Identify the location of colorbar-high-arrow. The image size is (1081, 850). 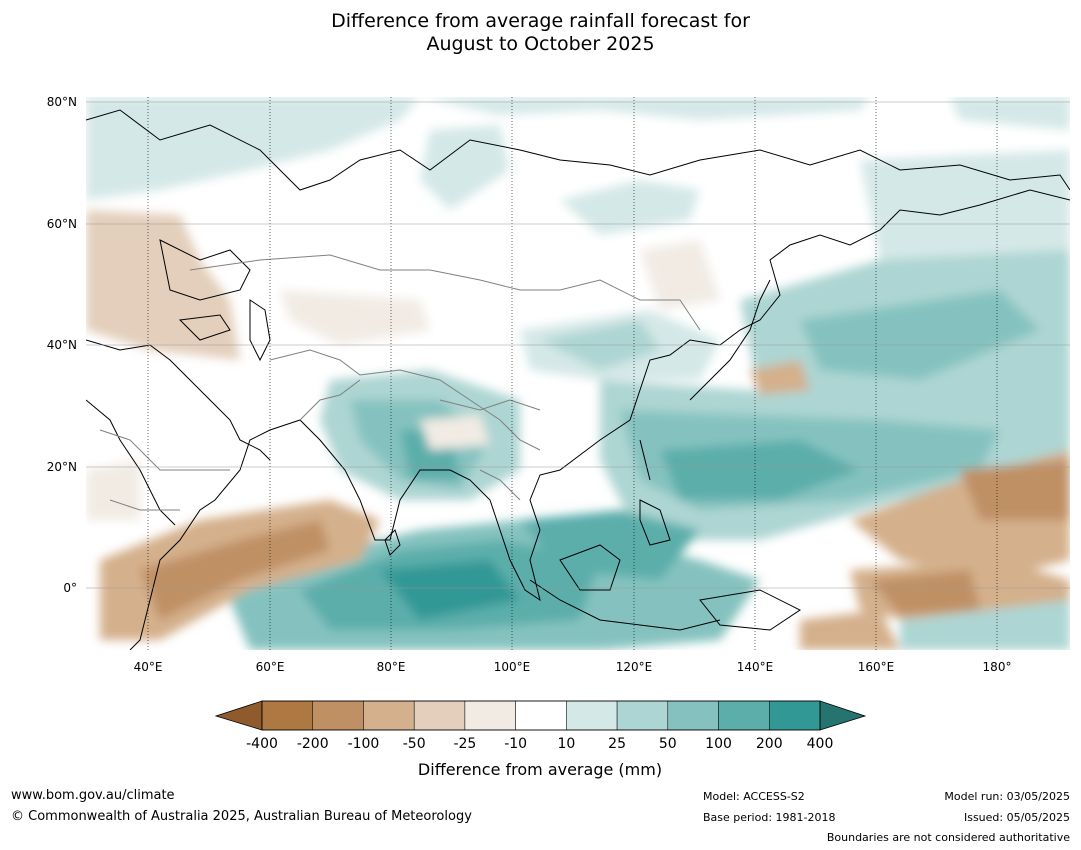
(843, 715).